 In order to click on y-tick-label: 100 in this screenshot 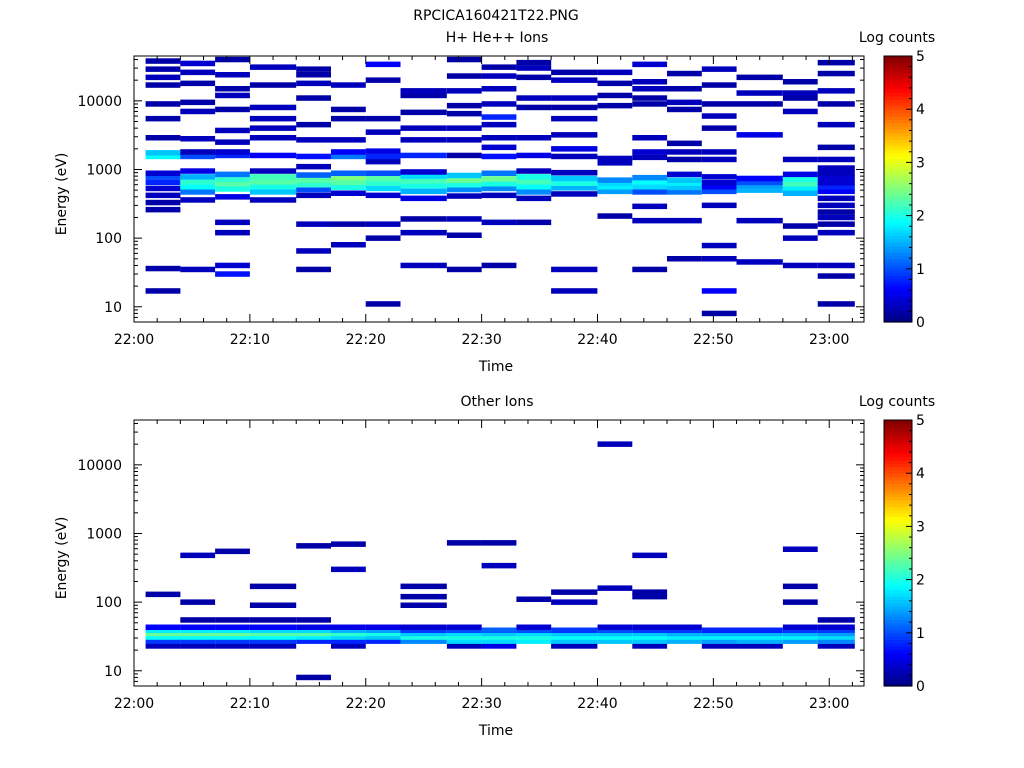, I will do `click(108, 603)`.